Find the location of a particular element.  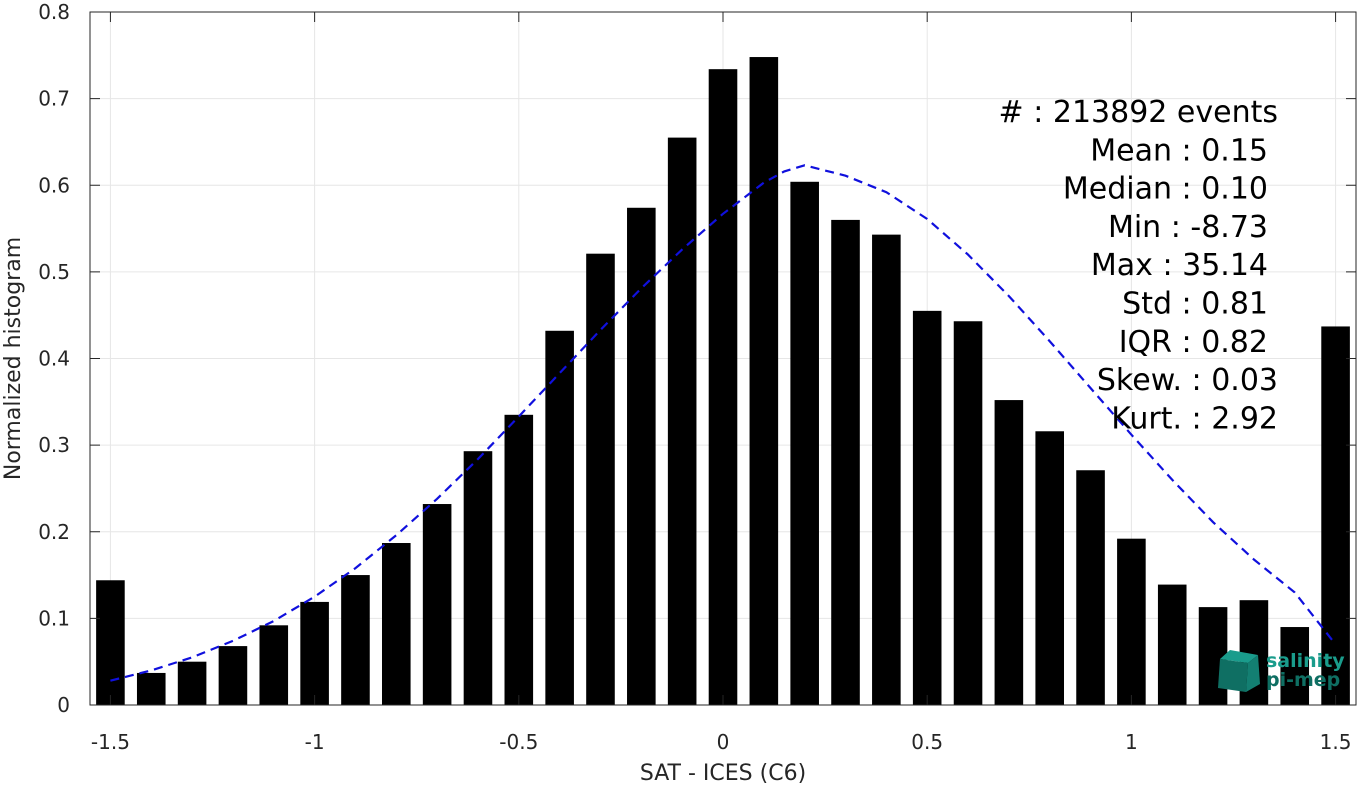

stat-line: Mean : 0.15 is located at coordinates (1179, 150).